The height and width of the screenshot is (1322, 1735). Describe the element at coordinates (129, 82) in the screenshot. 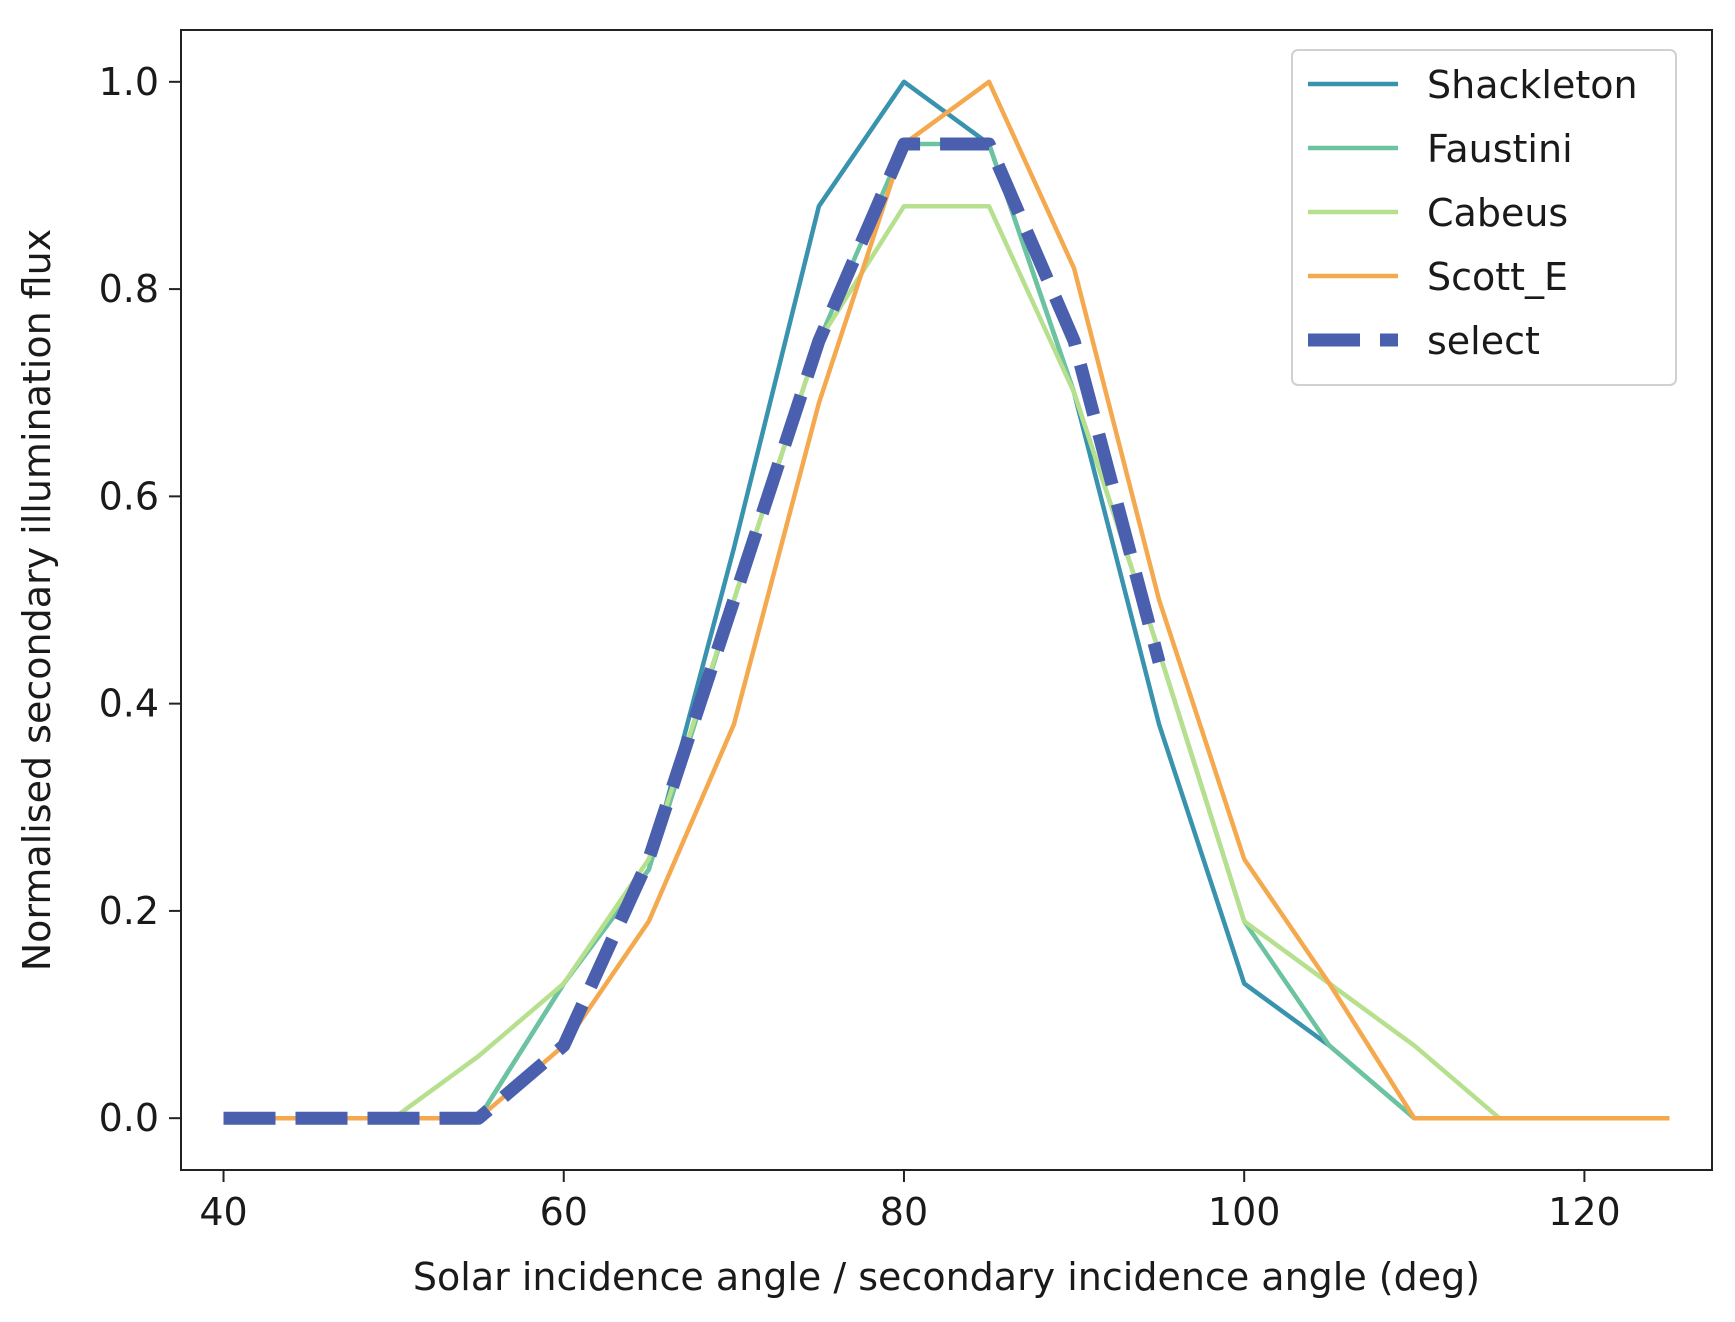

I see `y-tick-label: 1.0` at that location.